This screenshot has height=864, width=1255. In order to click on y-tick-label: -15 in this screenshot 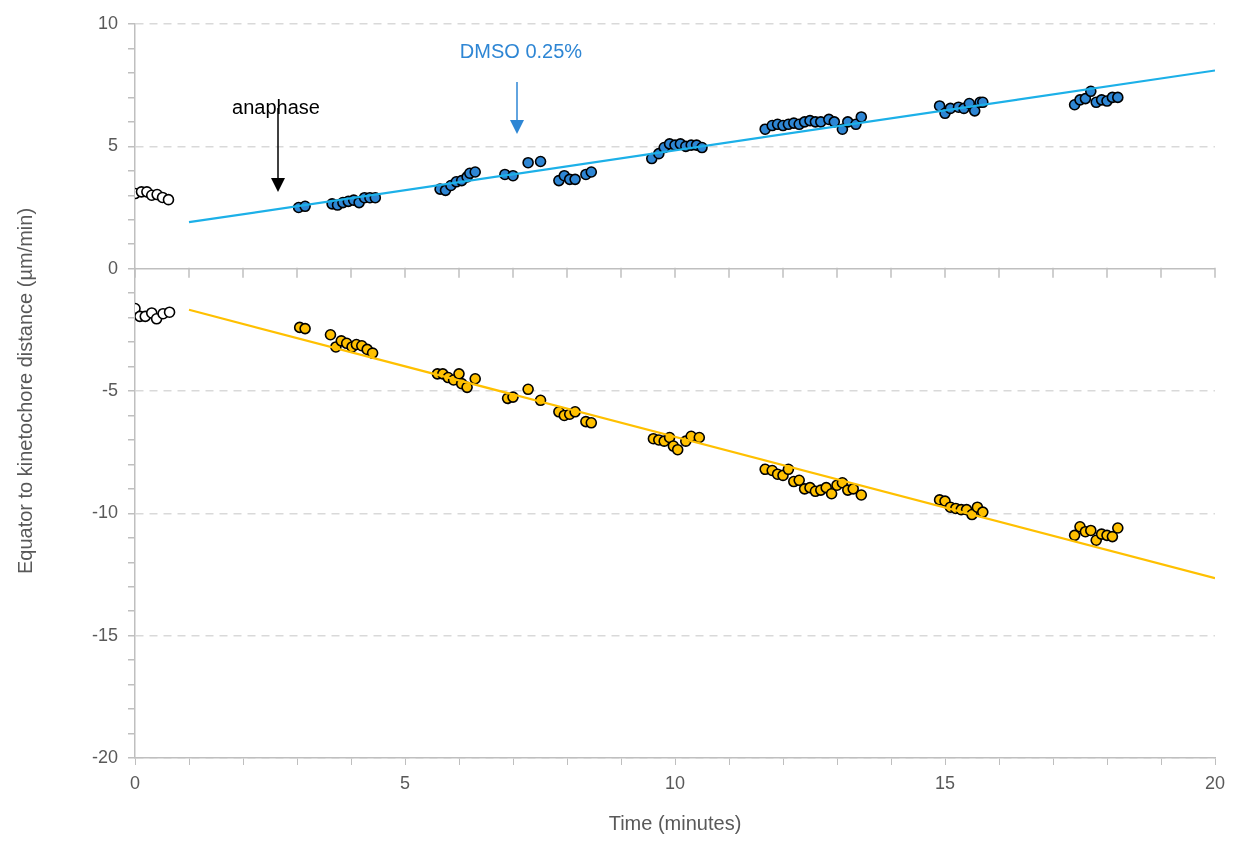, I will do `click(104, 634)`.